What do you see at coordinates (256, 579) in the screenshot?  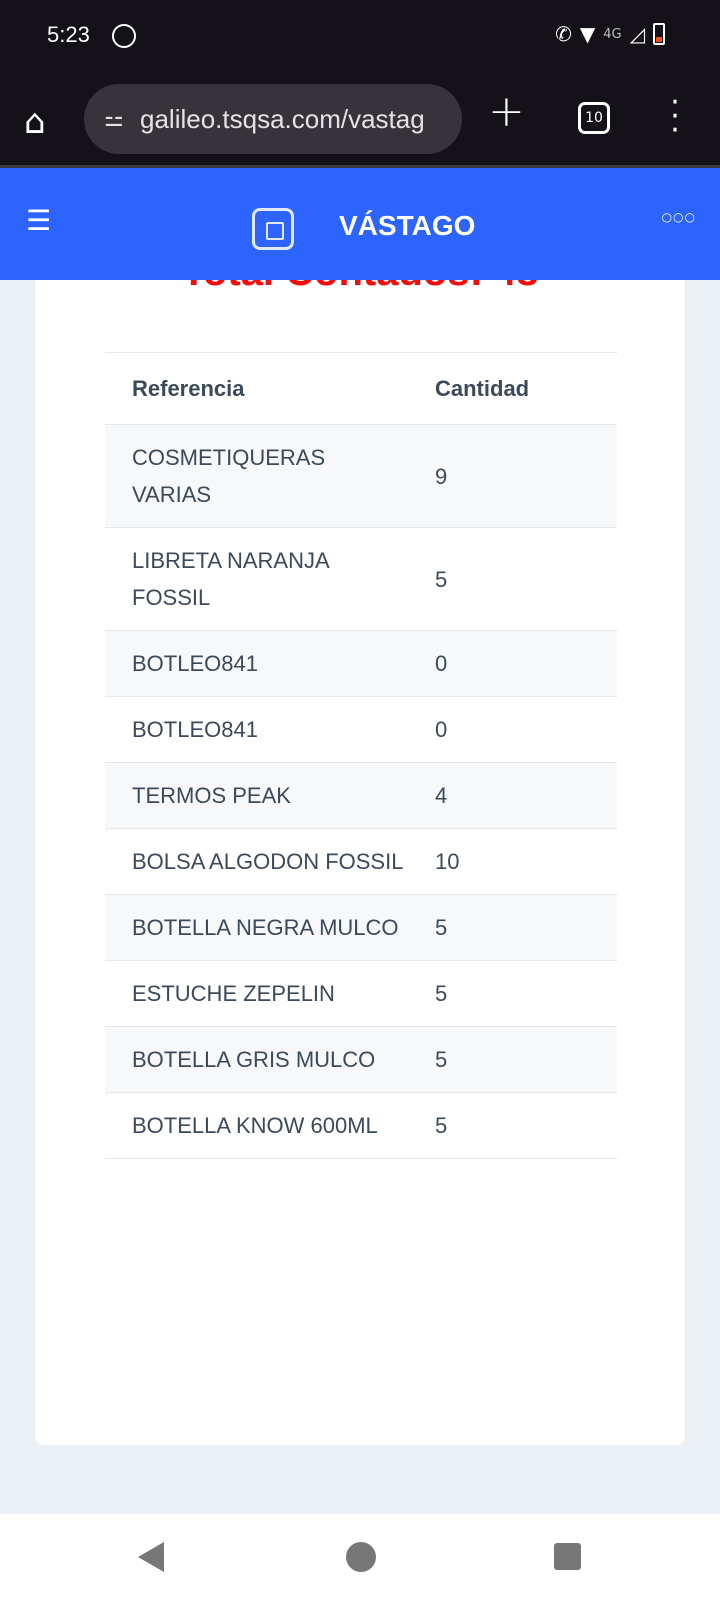 I see `cell-referencia: LIBRETA NARANJA FOSSIL` at bounding box center [256, 579].